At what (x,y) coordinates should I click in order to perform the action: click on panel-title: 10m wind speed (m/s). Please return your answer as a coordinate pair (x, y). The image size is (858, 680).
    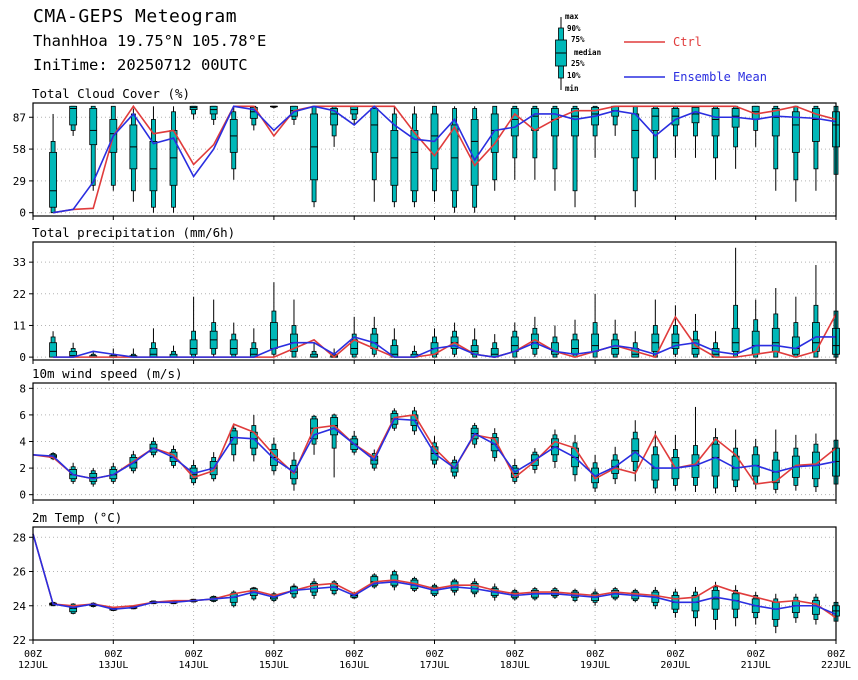
    Looking at the image, I should click on (107, 373).